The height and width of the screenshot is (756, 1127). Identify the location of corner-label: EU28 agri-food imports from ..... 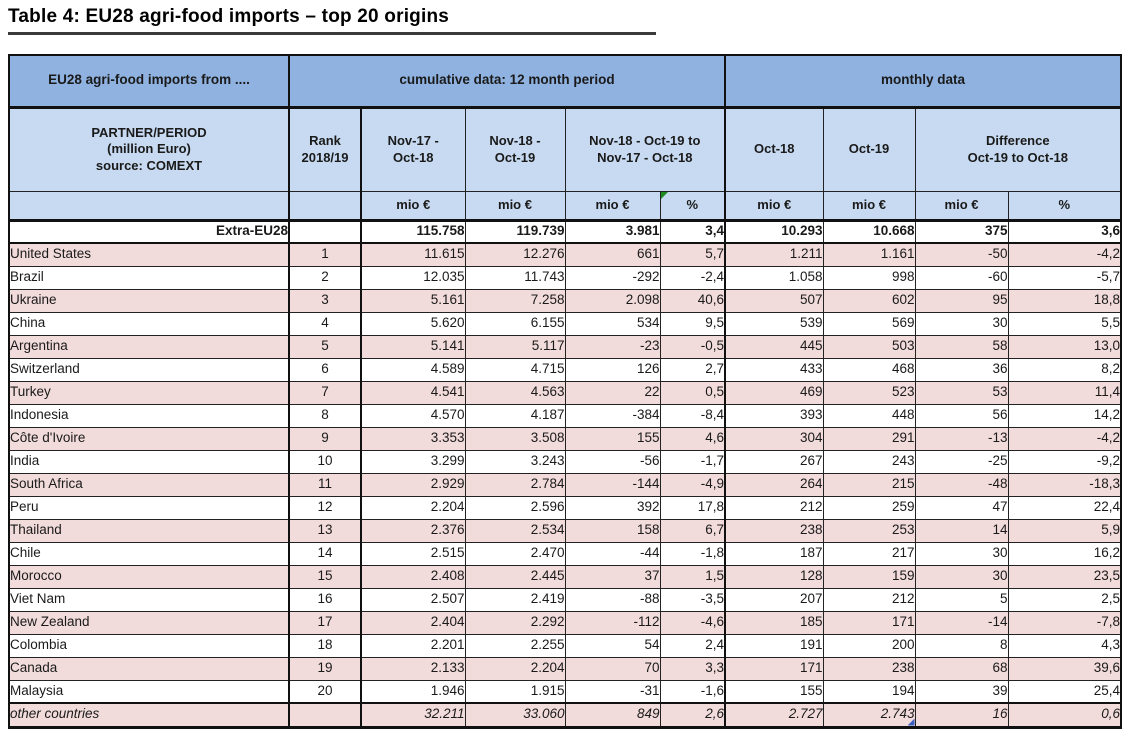
(149, 81).